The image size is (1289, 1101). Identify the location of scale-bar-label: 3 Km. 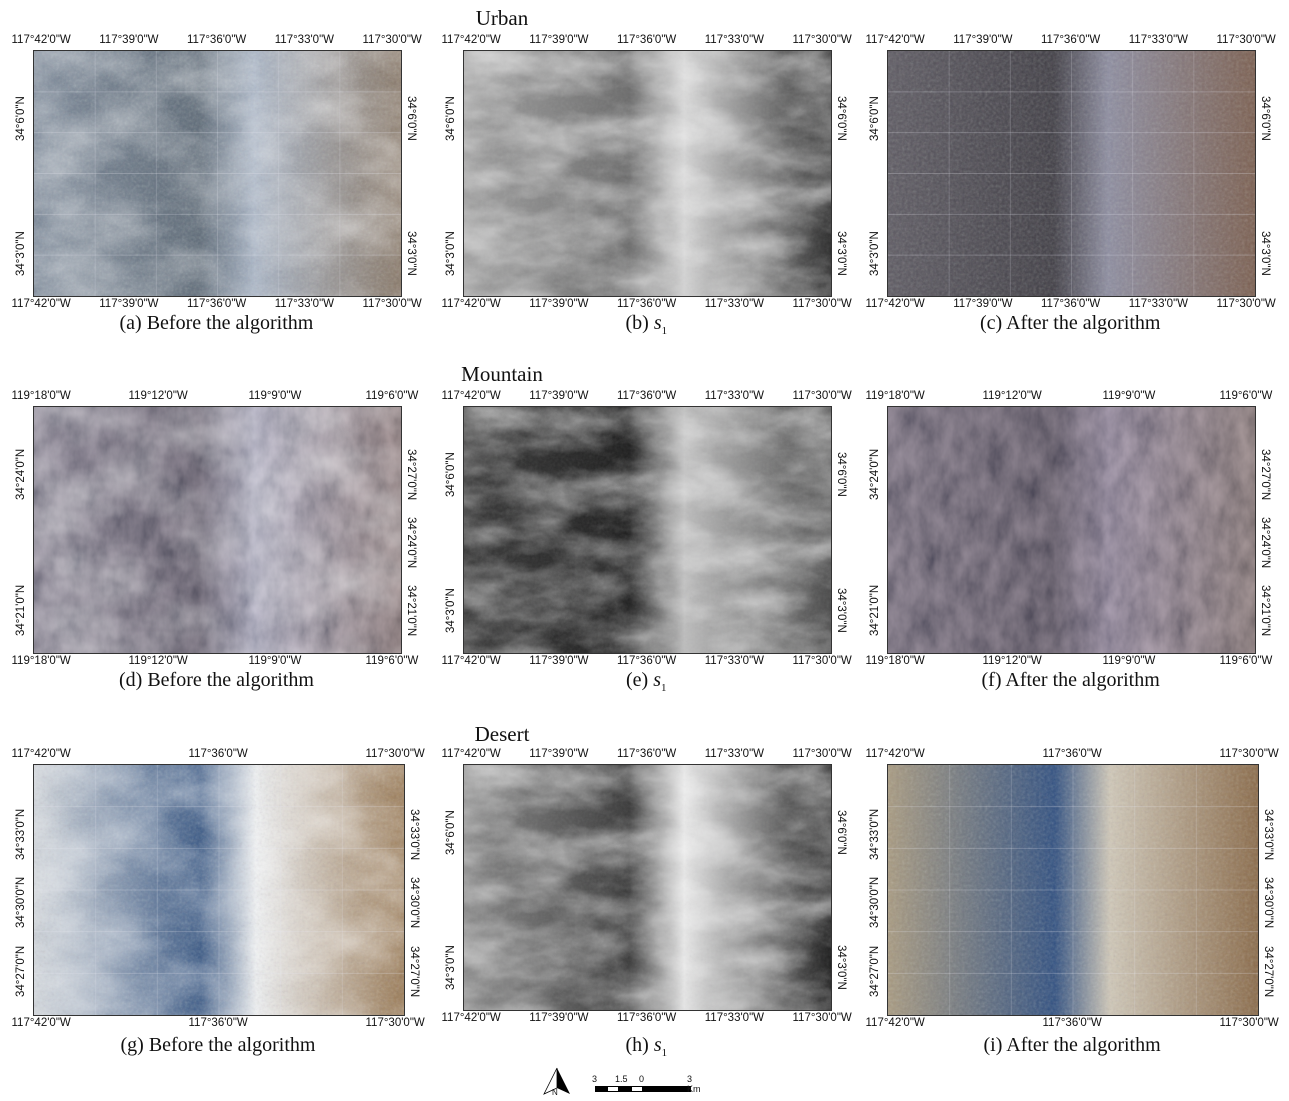
(694, 1084).